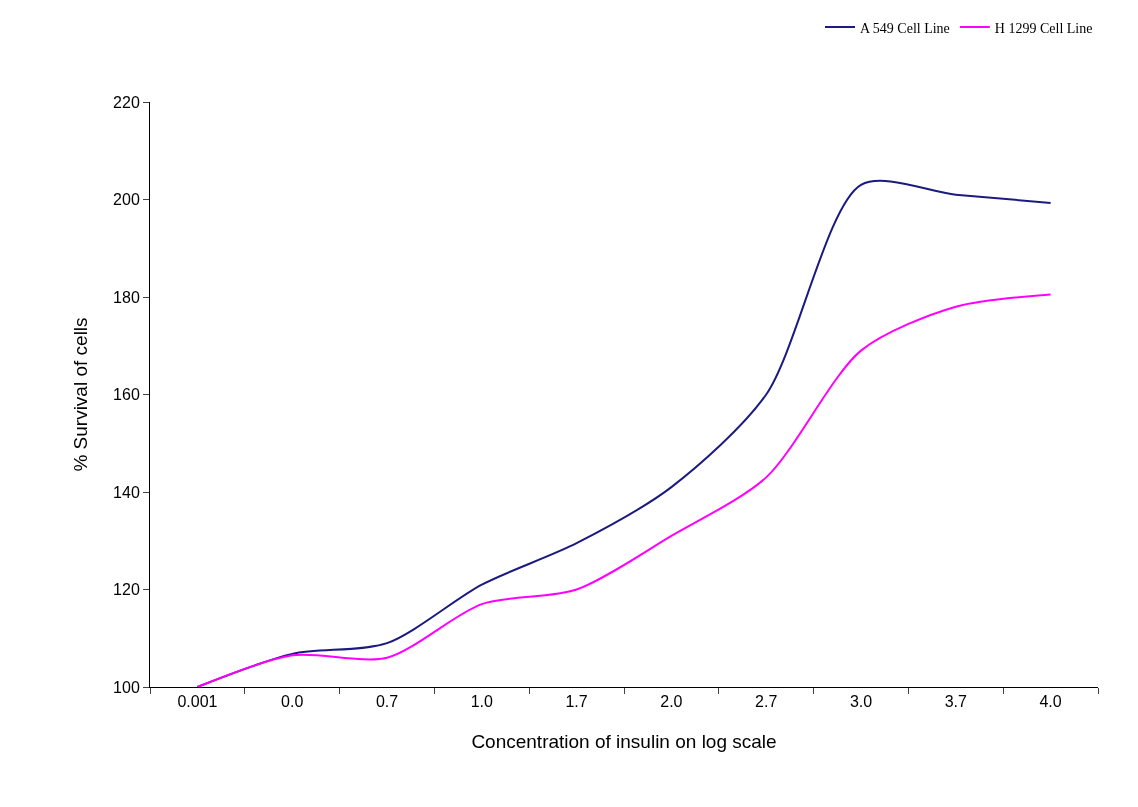  I want to click on y-tick-label: 200, so click(126, 200).